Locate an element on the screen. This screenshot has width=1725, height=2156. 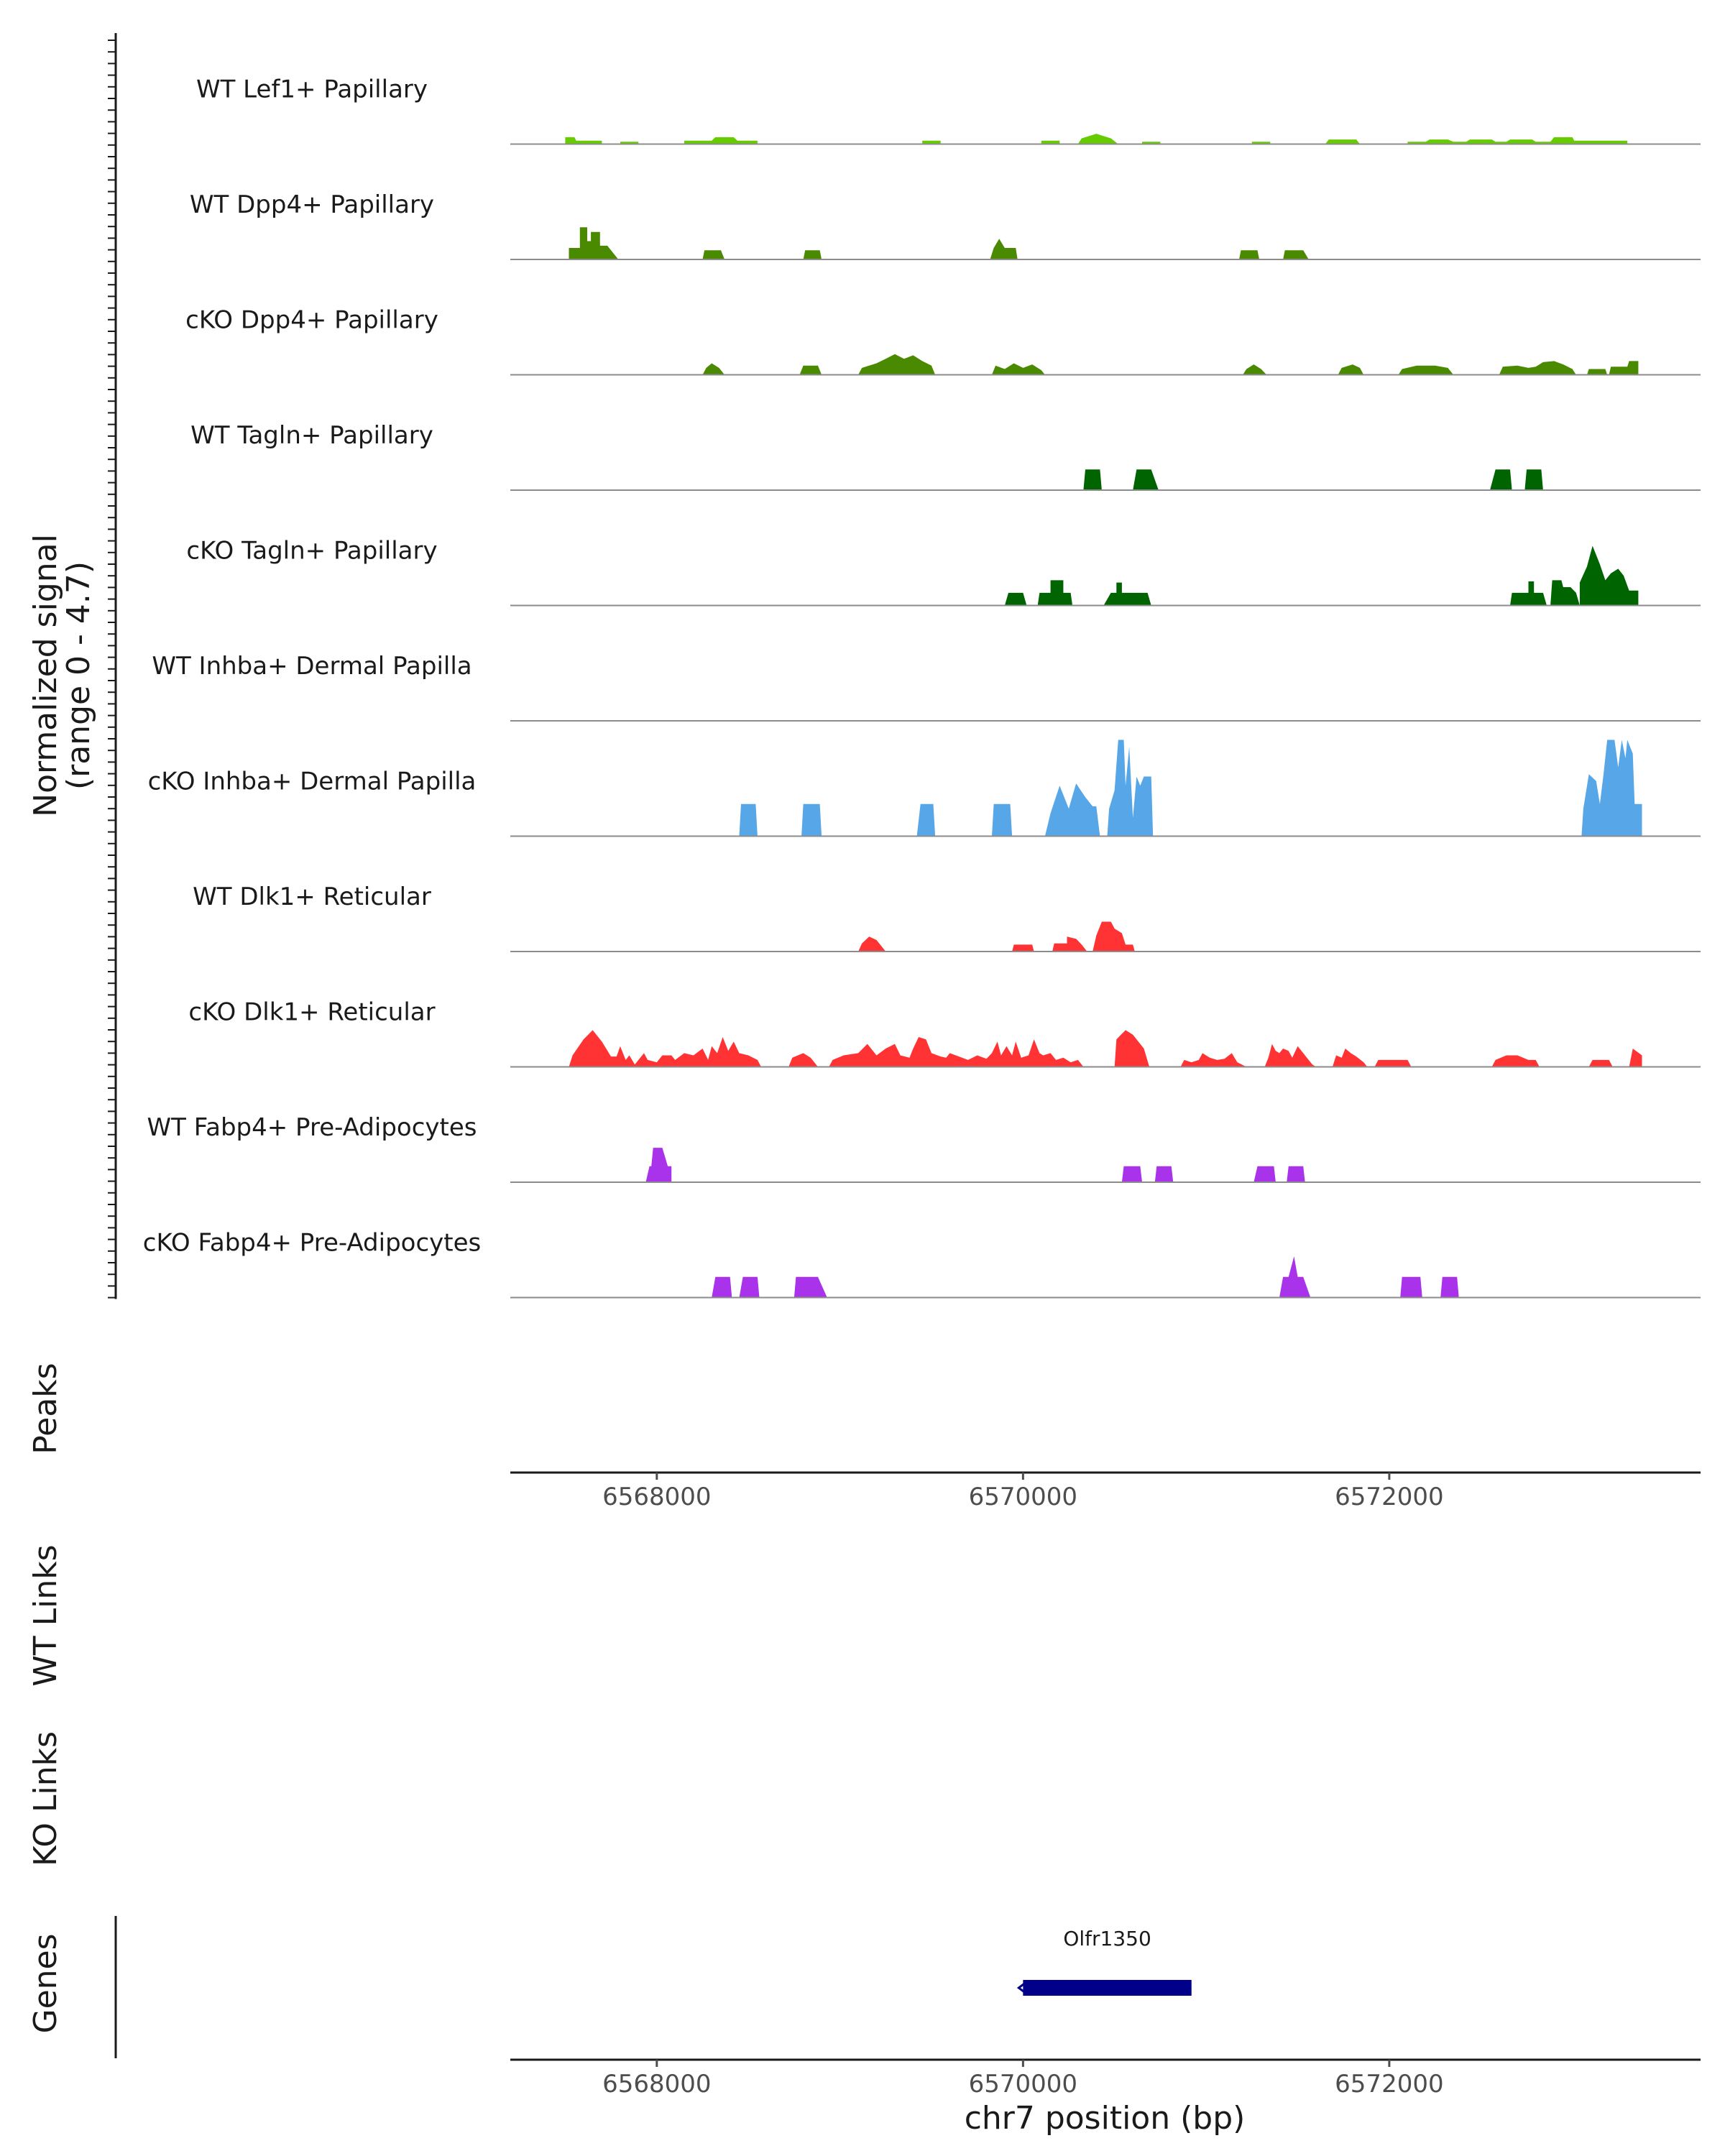
track-label: cKO Fabp4+ Pre-Adipocytes is located at coordinates (312, 1243).